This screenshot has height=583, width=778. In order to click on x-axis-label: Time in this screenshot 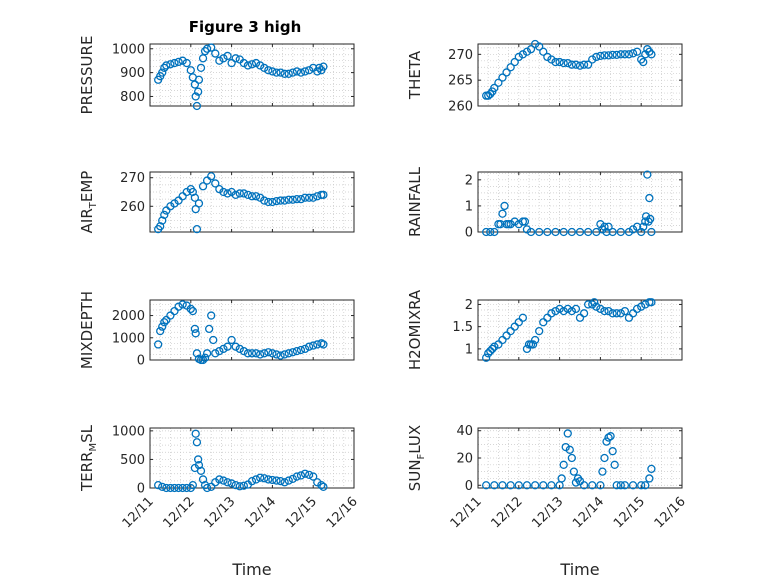, I will do `click(251, 569)`.